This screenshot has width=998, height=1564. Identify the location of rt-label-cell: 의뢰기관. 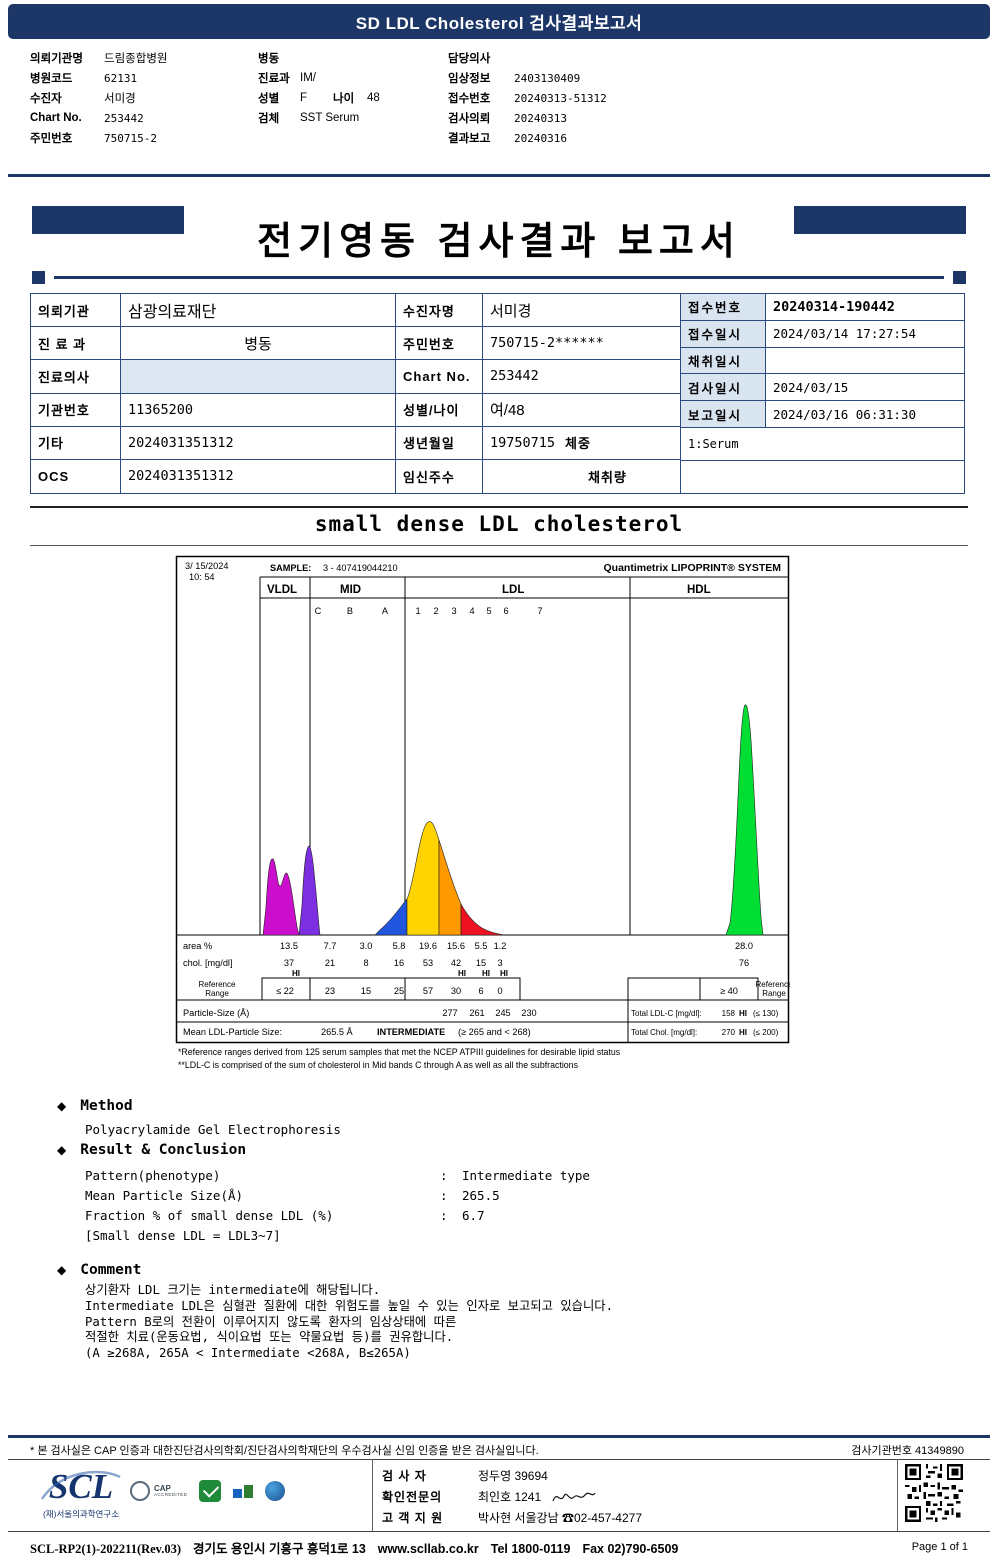
(76, 311).